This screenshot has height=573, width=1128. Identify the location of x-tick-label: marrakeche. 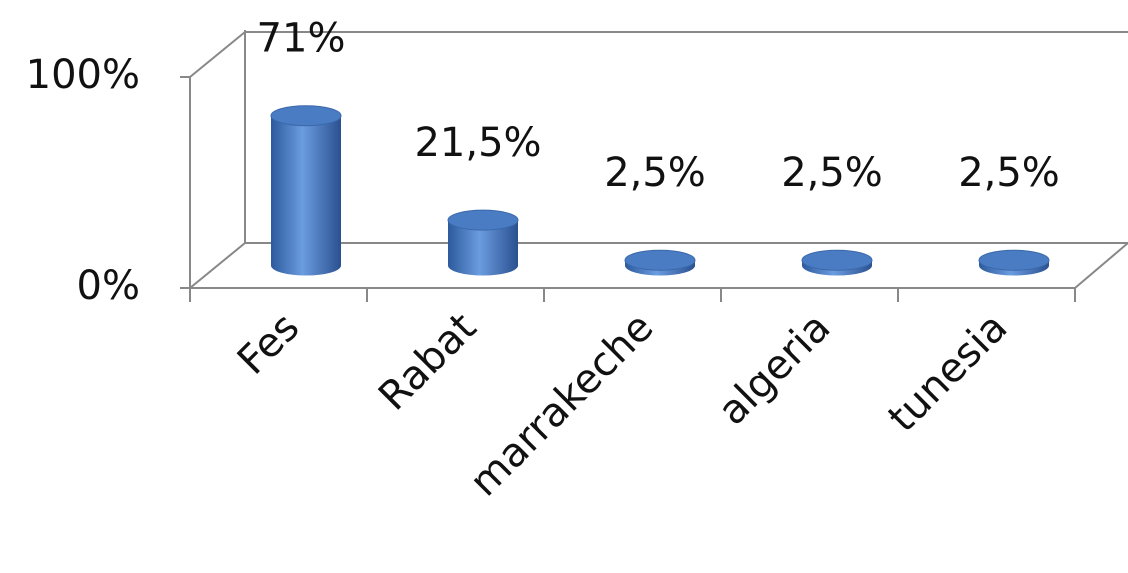
(561, 404).